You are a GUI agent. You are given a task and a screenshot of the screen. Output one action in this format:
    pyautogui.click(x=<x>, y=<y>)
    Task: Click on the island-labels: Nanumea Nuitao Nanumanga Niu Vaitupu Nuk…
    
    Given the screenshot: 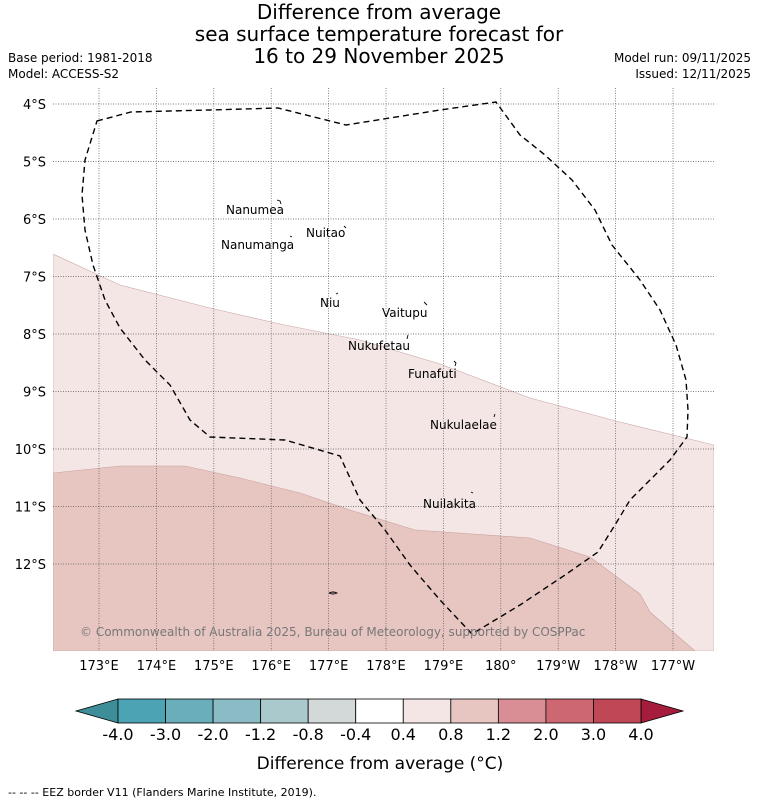 What is the action you would take?
    pyautogui.click(x=359, y=357)
    